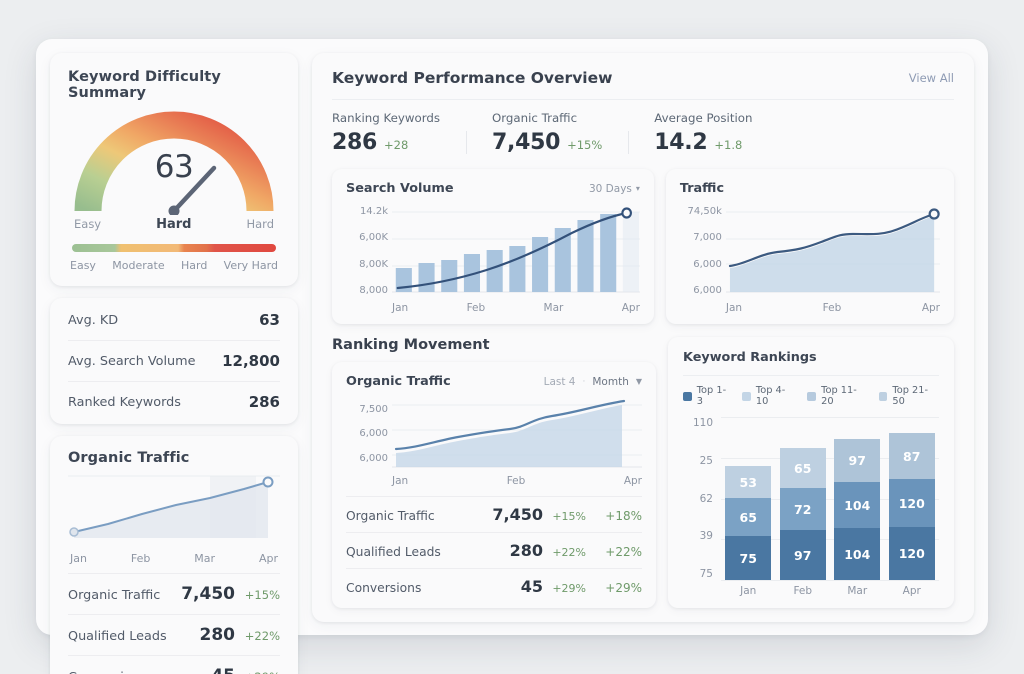 The image size is (1024, 674). I want to click on ranking-movement-svg, so click(517, 433).